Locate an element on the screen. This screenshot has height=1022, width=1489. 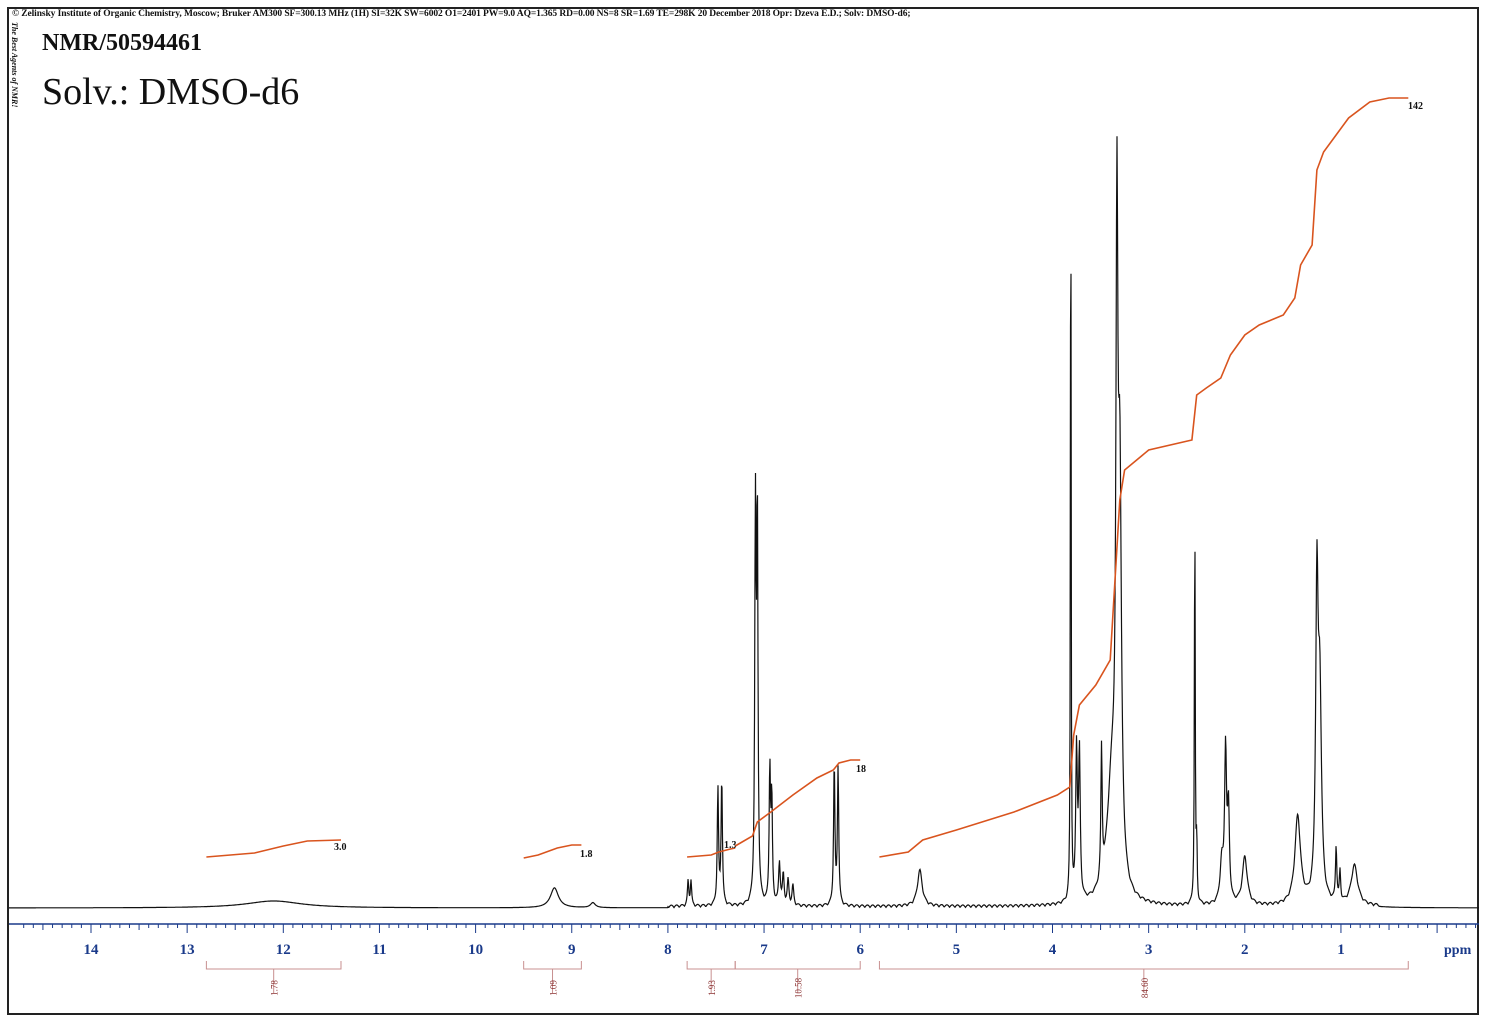
x-tick-label: 4 is located at coordinates (1053, 950).